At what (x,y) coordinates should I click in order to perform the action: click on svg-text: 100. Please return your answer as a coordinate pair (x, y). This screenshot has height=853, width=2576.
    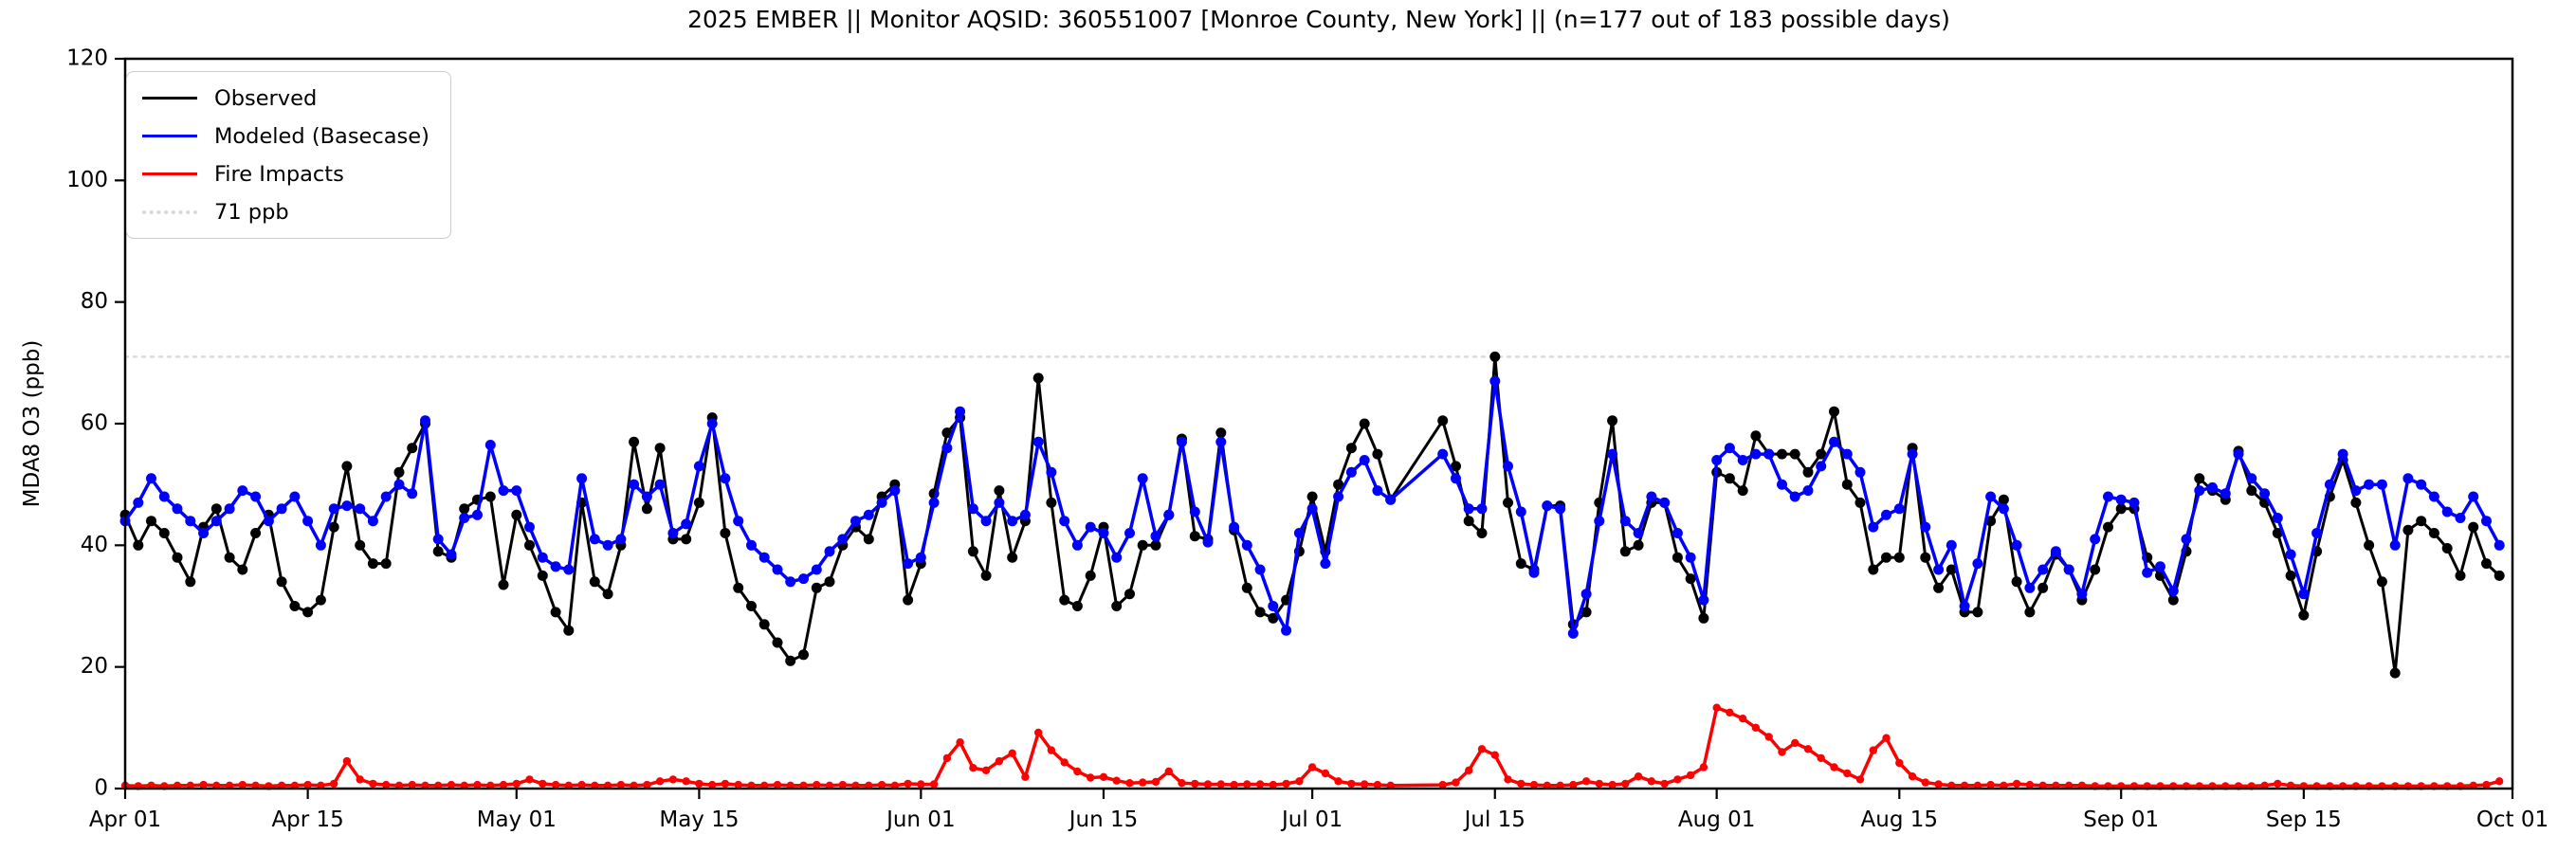
    Looking at the image, I should click on (87, 180).